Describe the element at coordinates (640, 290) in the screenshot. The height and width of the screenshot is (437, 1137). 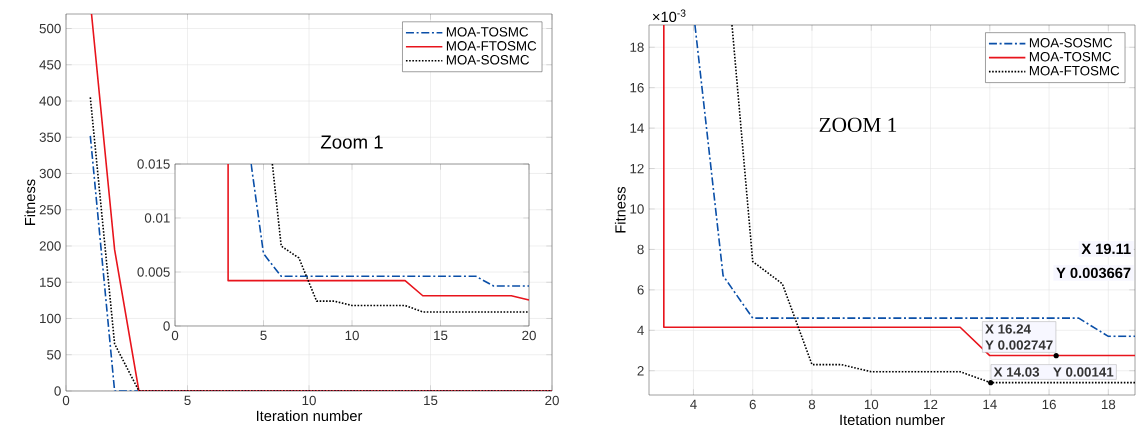
I see `y-tick-label: 6` at that location.